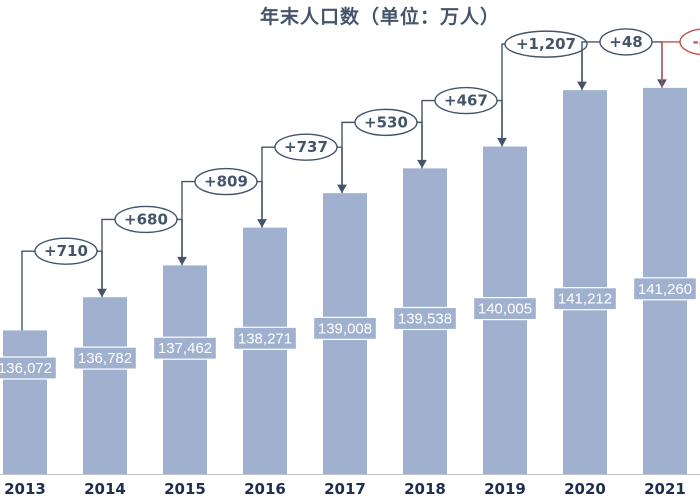  I want to click on value-label-box-2016, so click(265, 338).